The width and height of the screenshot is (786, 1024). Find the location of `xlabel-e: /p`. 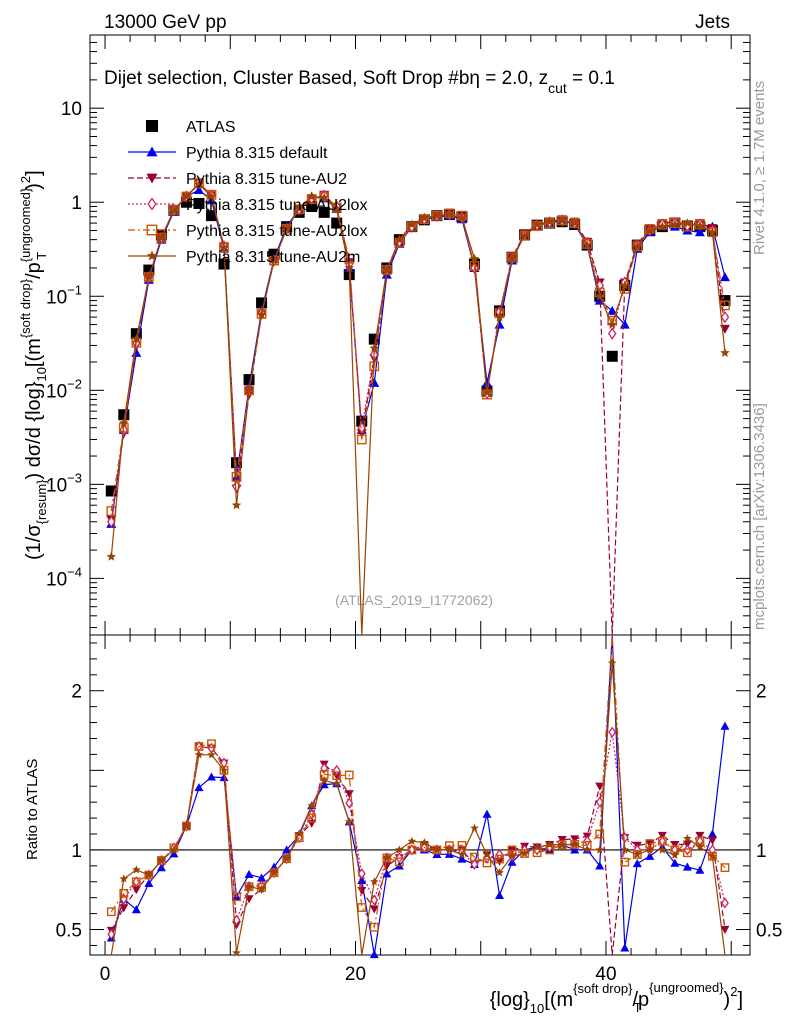

xlabel-e: /p is located at coordinates (640, 1000).